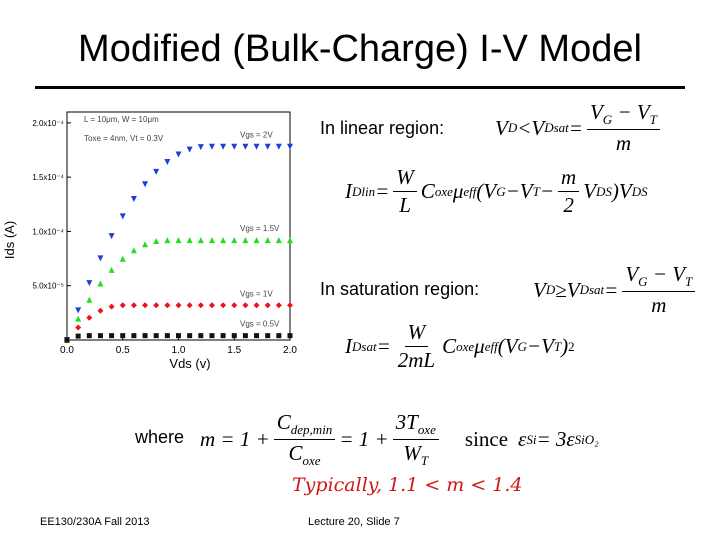  What do you see at coordinates (571, 346) in the screenshot?
I see `superscript: 2` at bounding box center [571, 346].